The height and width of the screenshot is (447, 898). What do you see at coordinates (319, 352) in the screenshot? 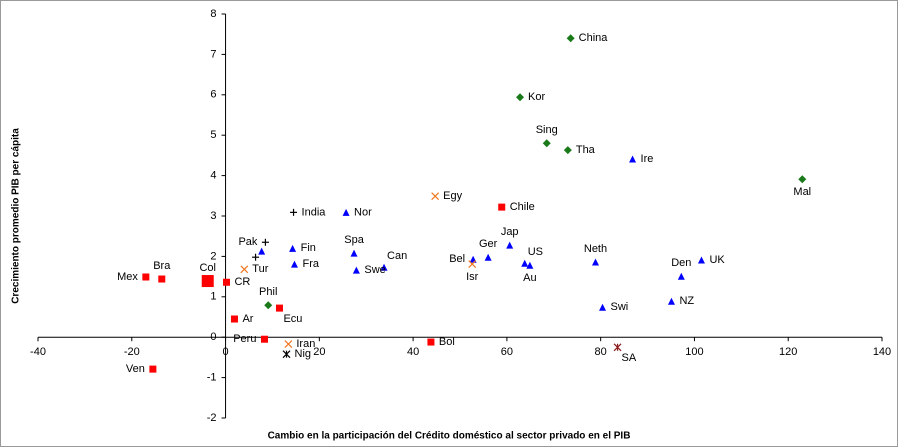
I see `x-tick-label: 20` at bounding box center [319, 352].